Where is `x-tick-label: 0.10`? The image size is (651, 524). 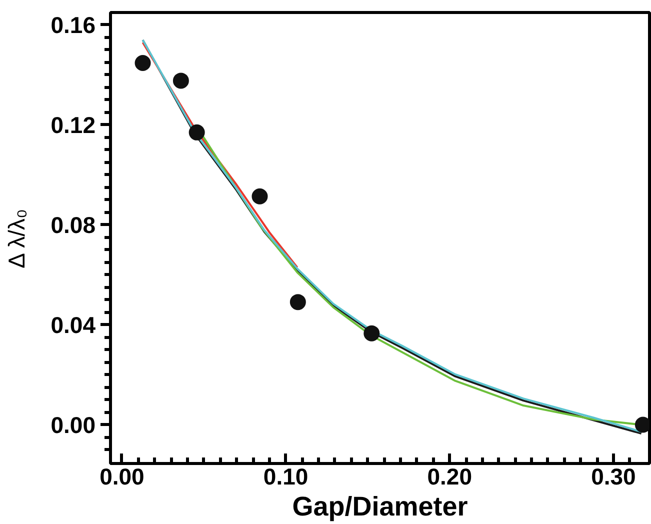
x-tick-label: 0.10 is located at coordinates (285, 477).